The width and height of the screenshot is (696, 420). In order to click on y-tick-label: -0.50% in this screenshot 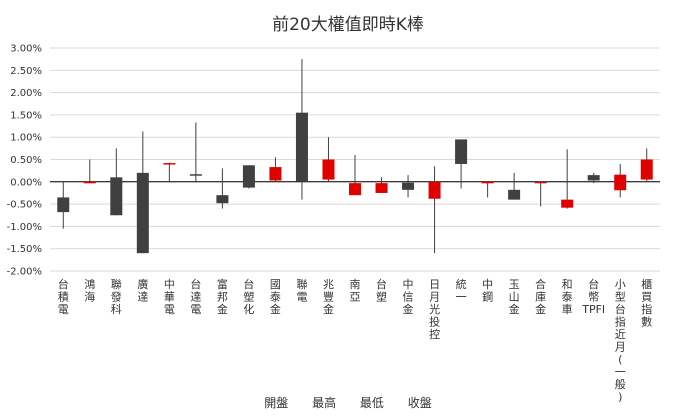, I will do `click(24, 205)`.